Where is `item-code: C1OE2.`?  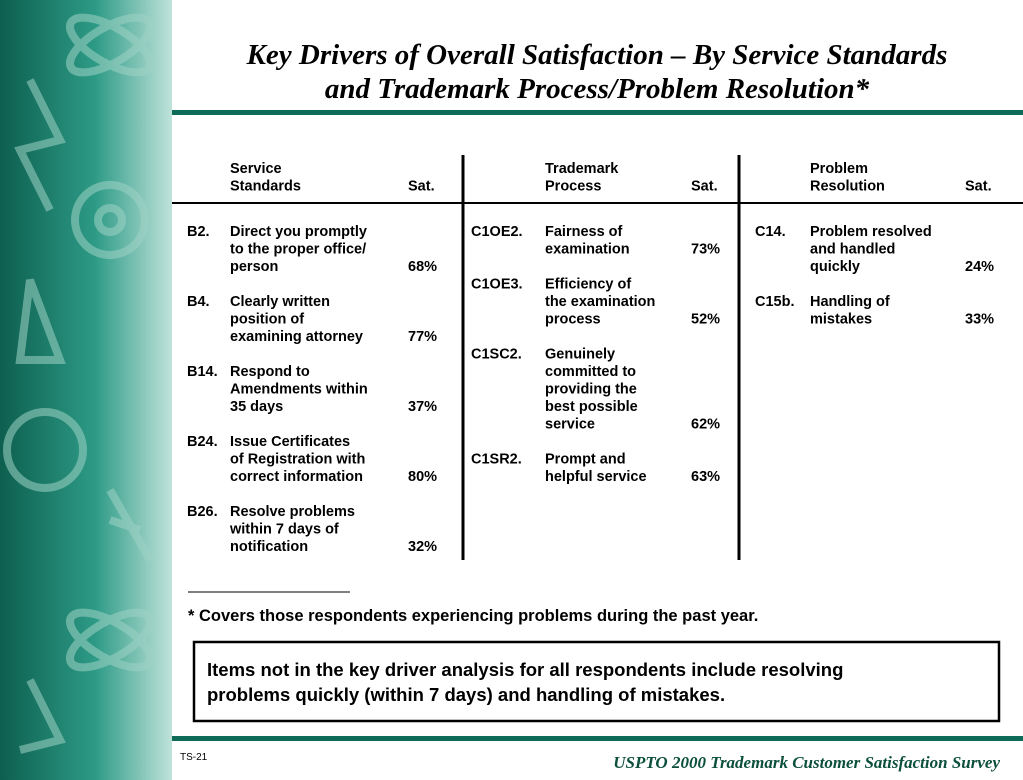
item-code: C1OE2. is located at coordinates (497, 232).